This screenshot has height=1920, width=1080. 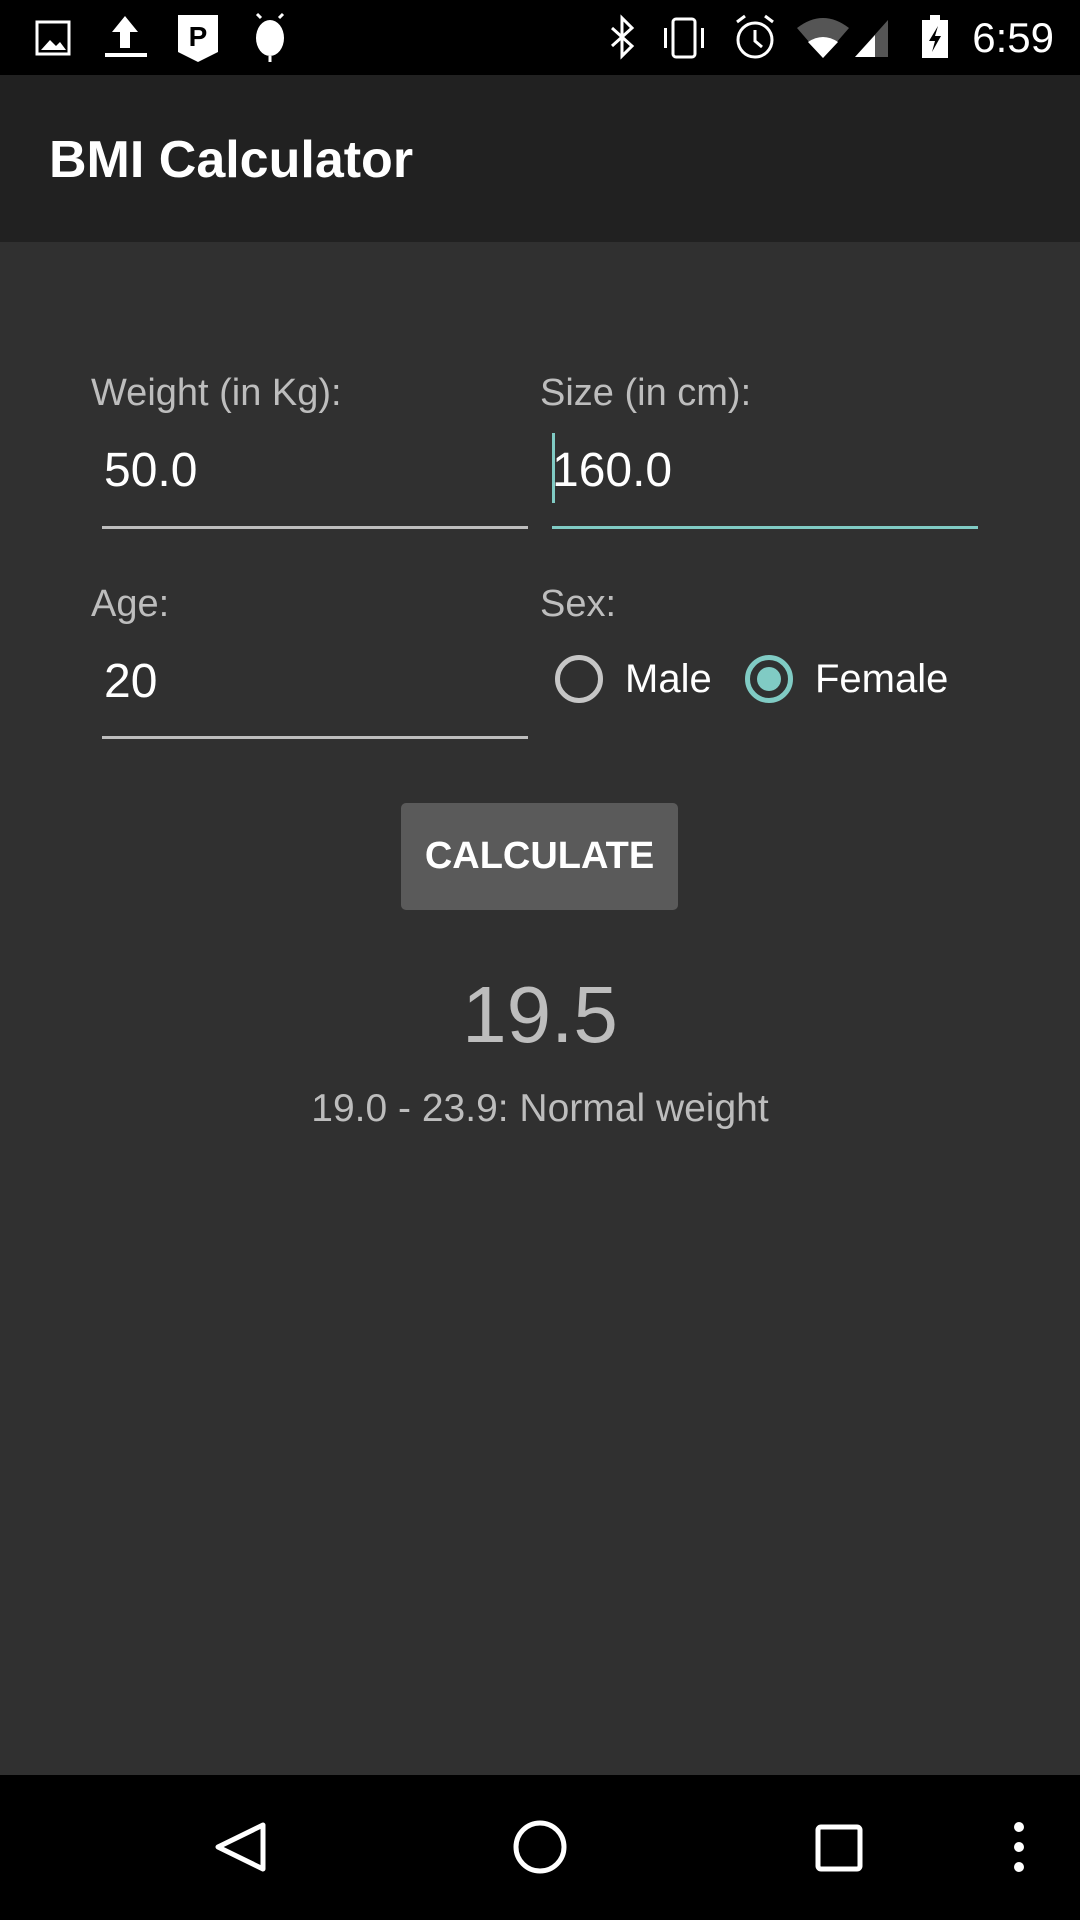 I want to click on radio-male: Male, so click(x=633, y=679).